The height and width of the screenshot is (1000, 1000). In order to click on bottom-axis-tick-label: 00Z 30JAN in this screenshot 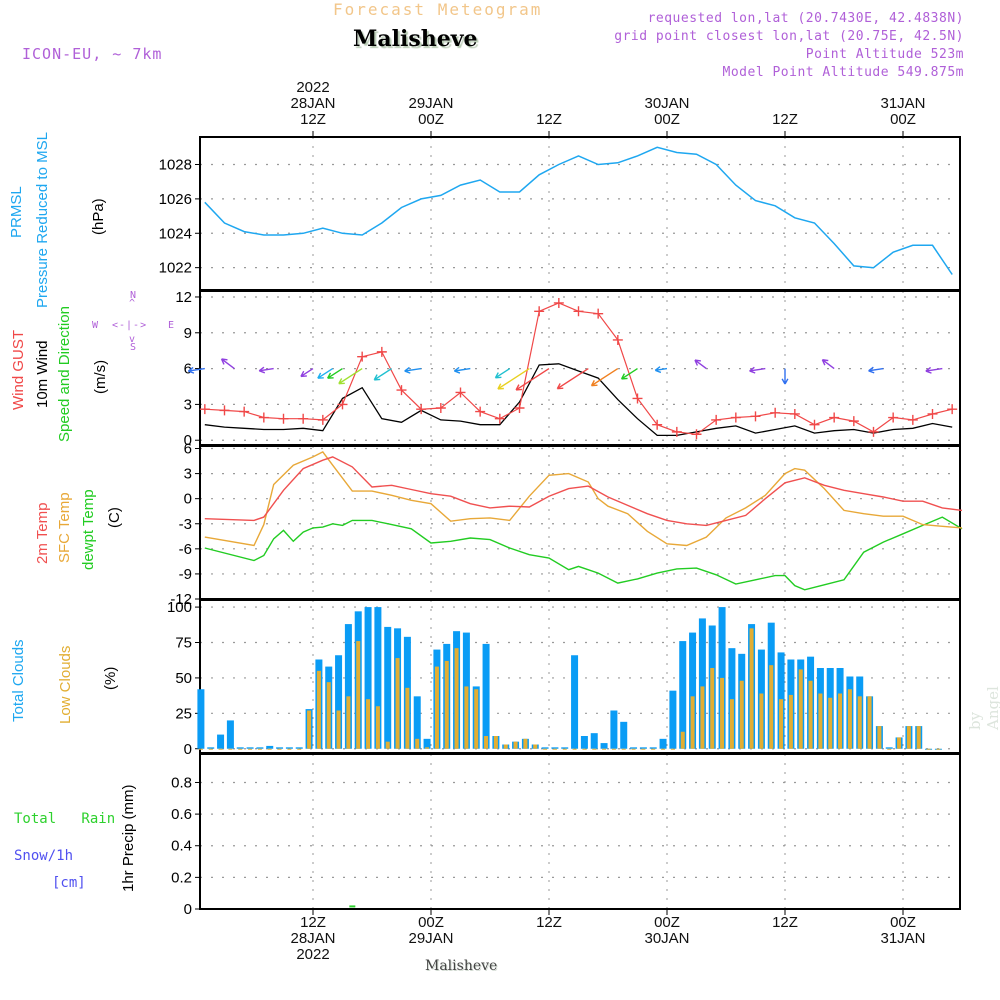, I will do `click(667, 931)`.